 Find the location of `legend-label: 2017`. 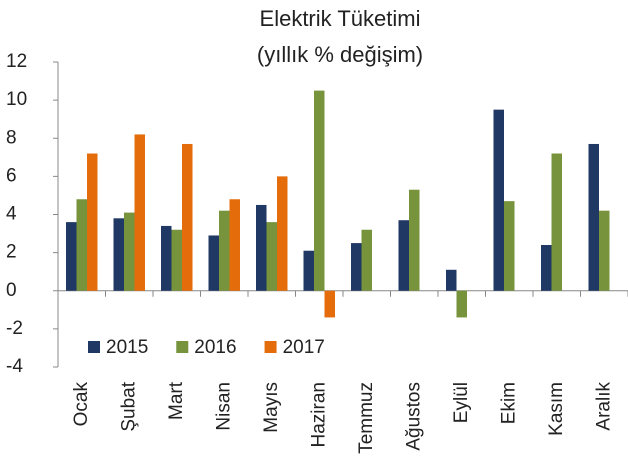

legend-label: 2017 is located at coordinates (304, 347).